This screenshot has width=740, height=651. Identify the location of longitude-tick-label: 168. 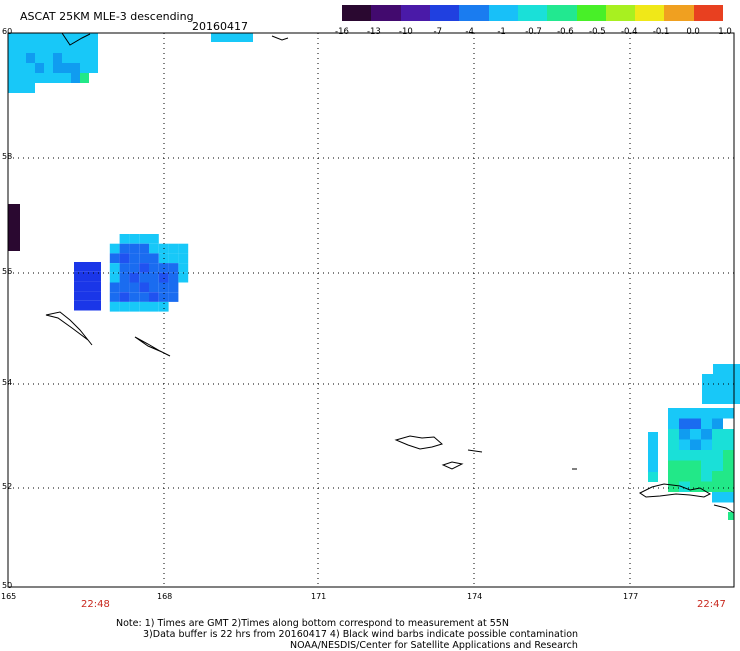
(165, 596).